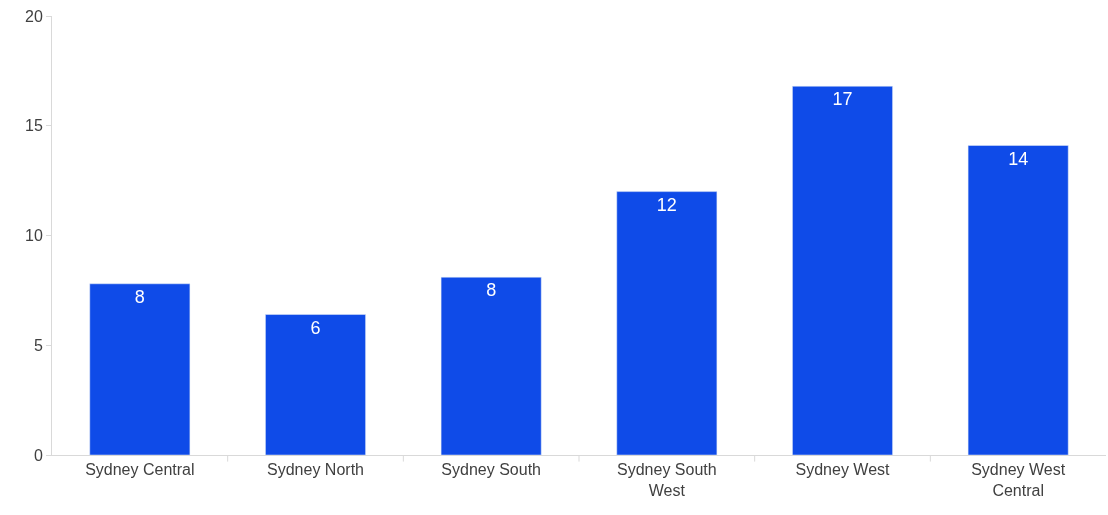 Image resolution: width=1108 pixels, height=515 pixels. What do you see at coordinates (315, 327) in the screenshot?
I see `data-label: 6` at bounding box center [315, 327].